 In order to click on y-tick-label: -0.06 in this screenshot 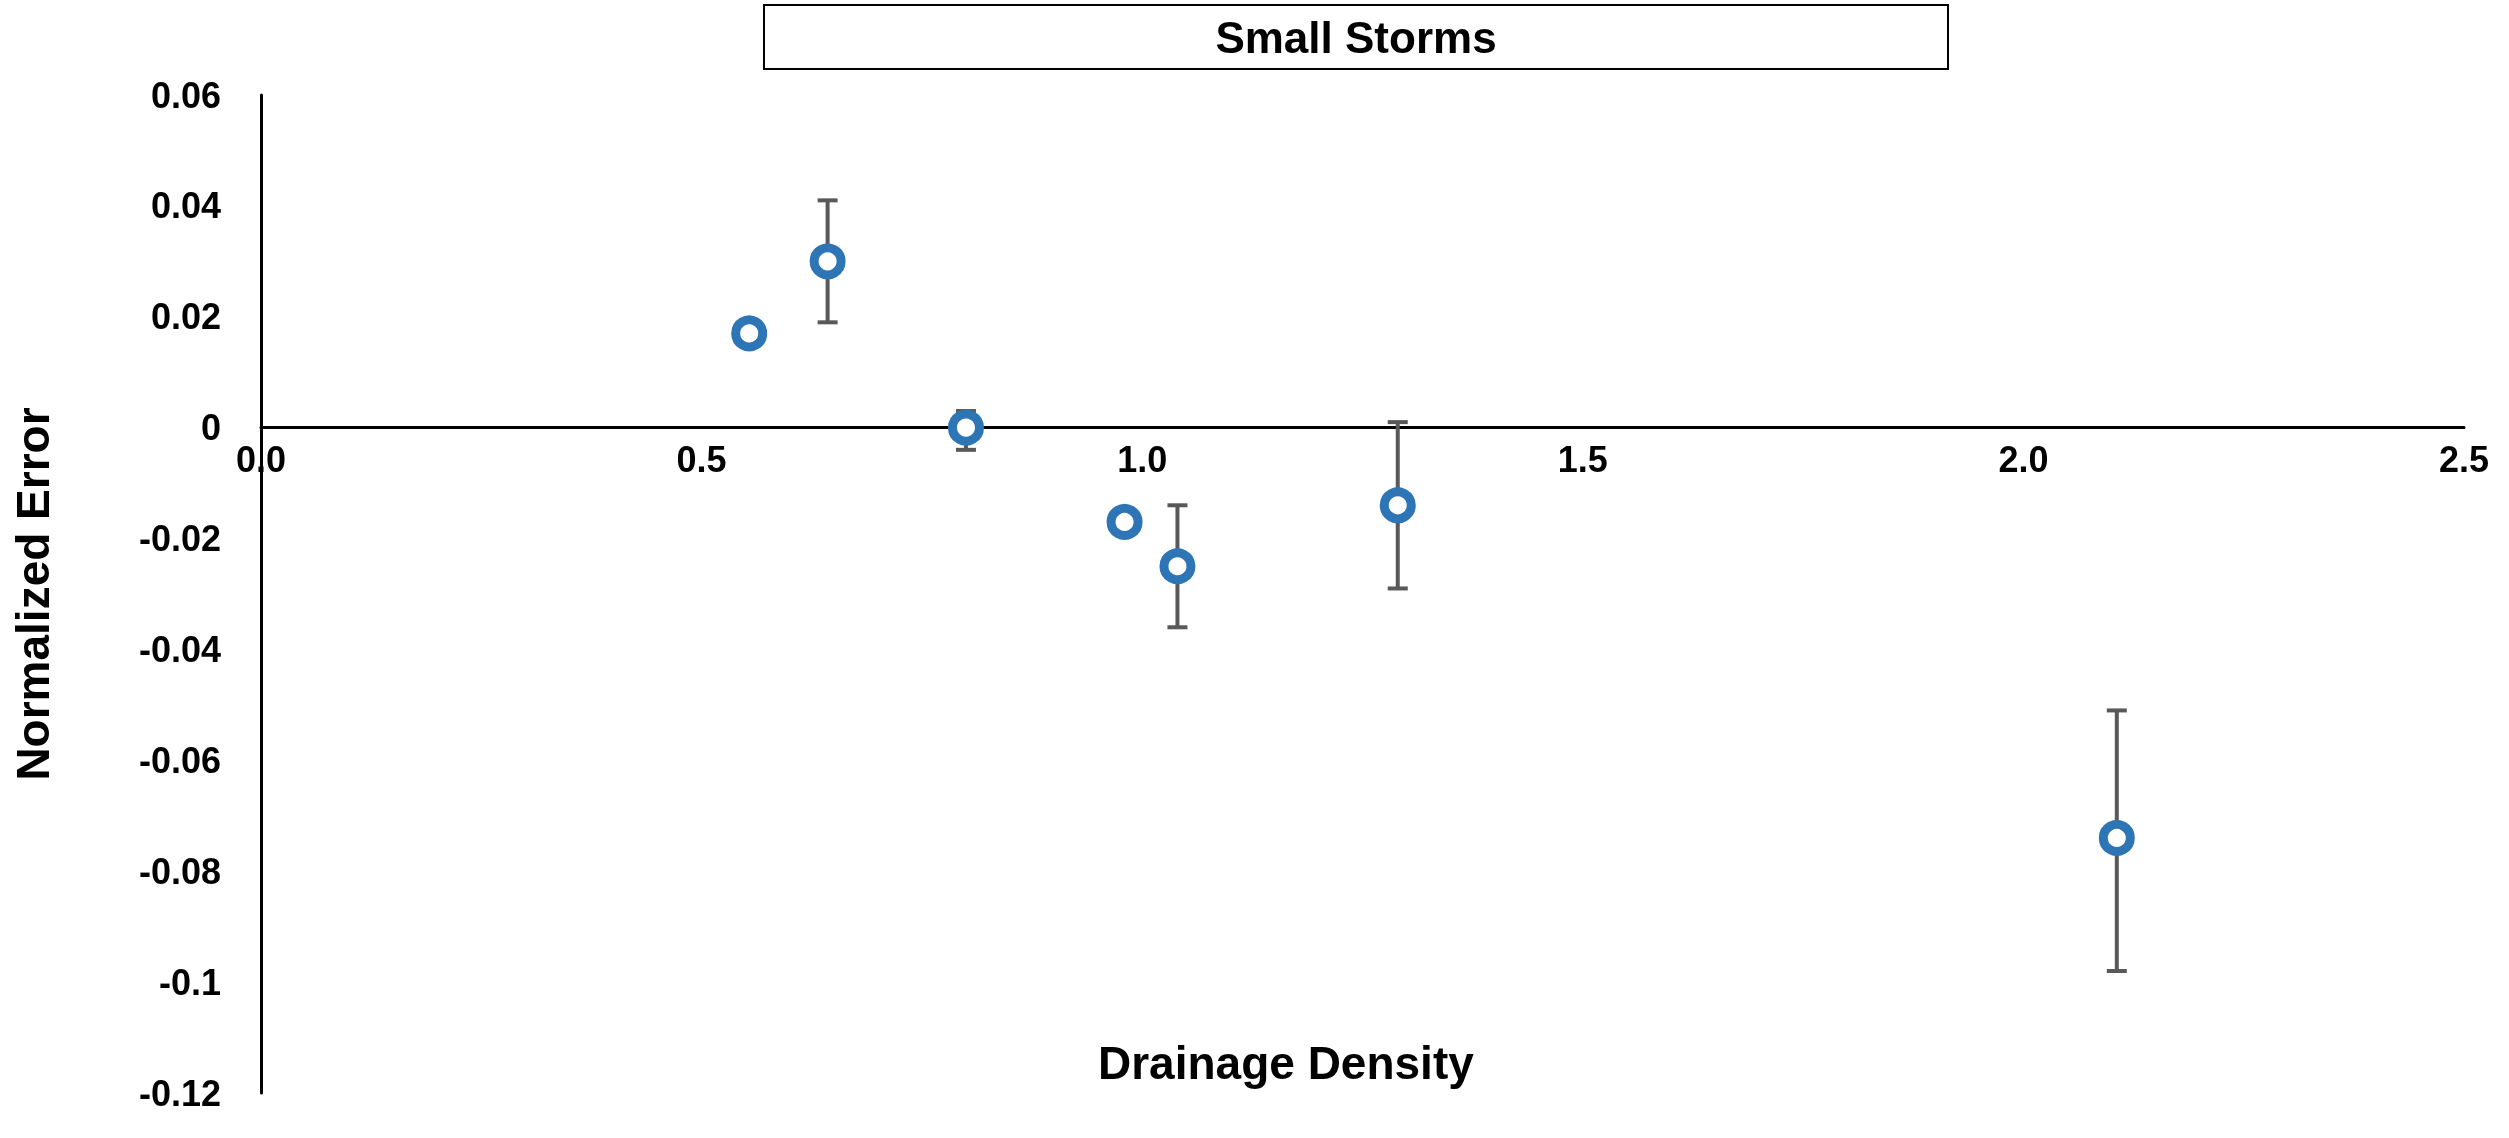, I will do `click(179, 760)`.